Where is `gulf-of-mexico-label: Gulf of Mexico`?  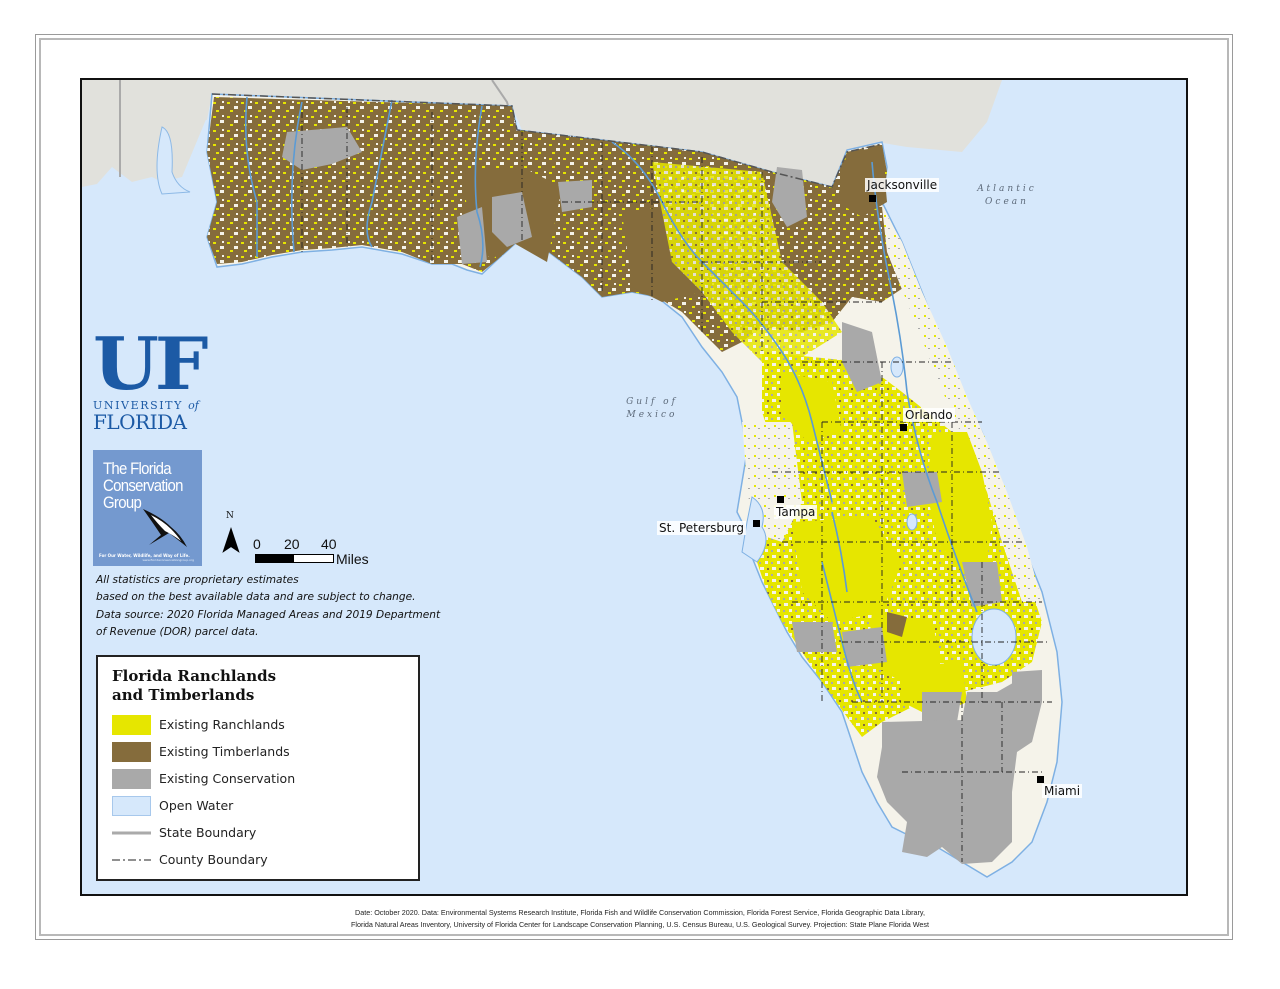
gulf-of-mexico-label: Gulf of Mexico is located at coordinates (652, 408).